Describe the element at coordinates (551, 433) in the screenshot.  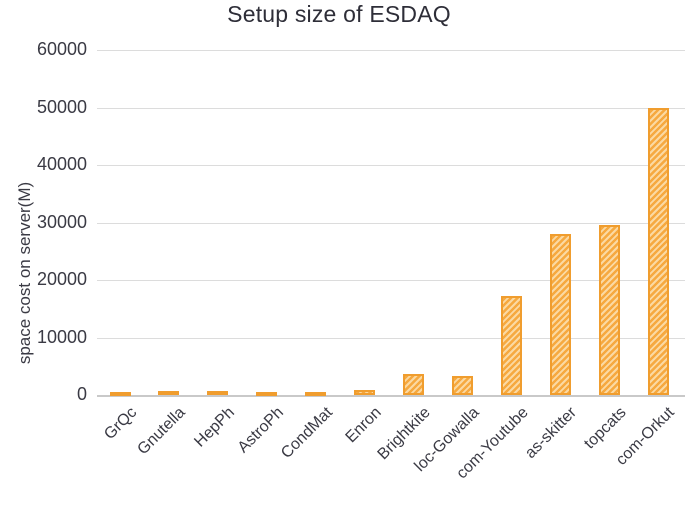
I see `x-tick-label: as-skitter` at that location.